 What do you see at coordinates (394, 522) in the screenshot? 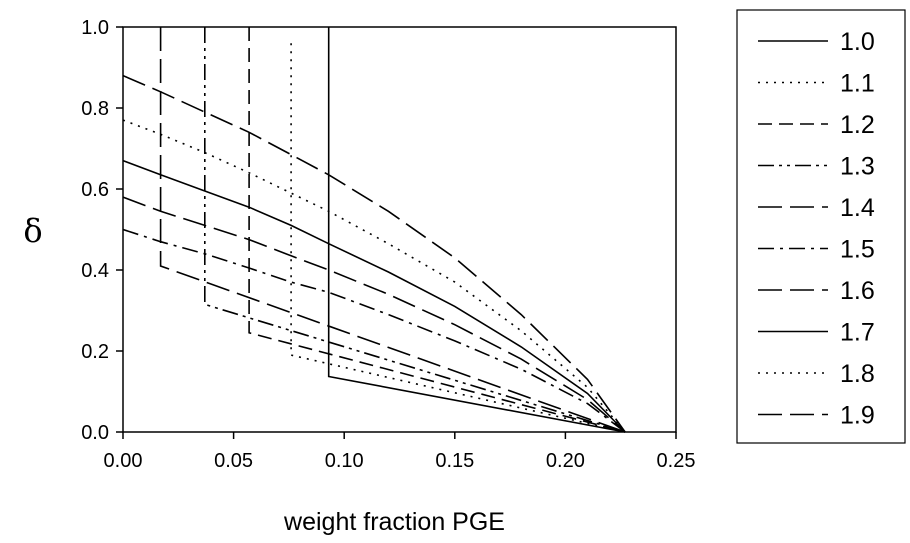
I see `x-axis-title: weight fraction PGE` at bounding box center [394, 522].